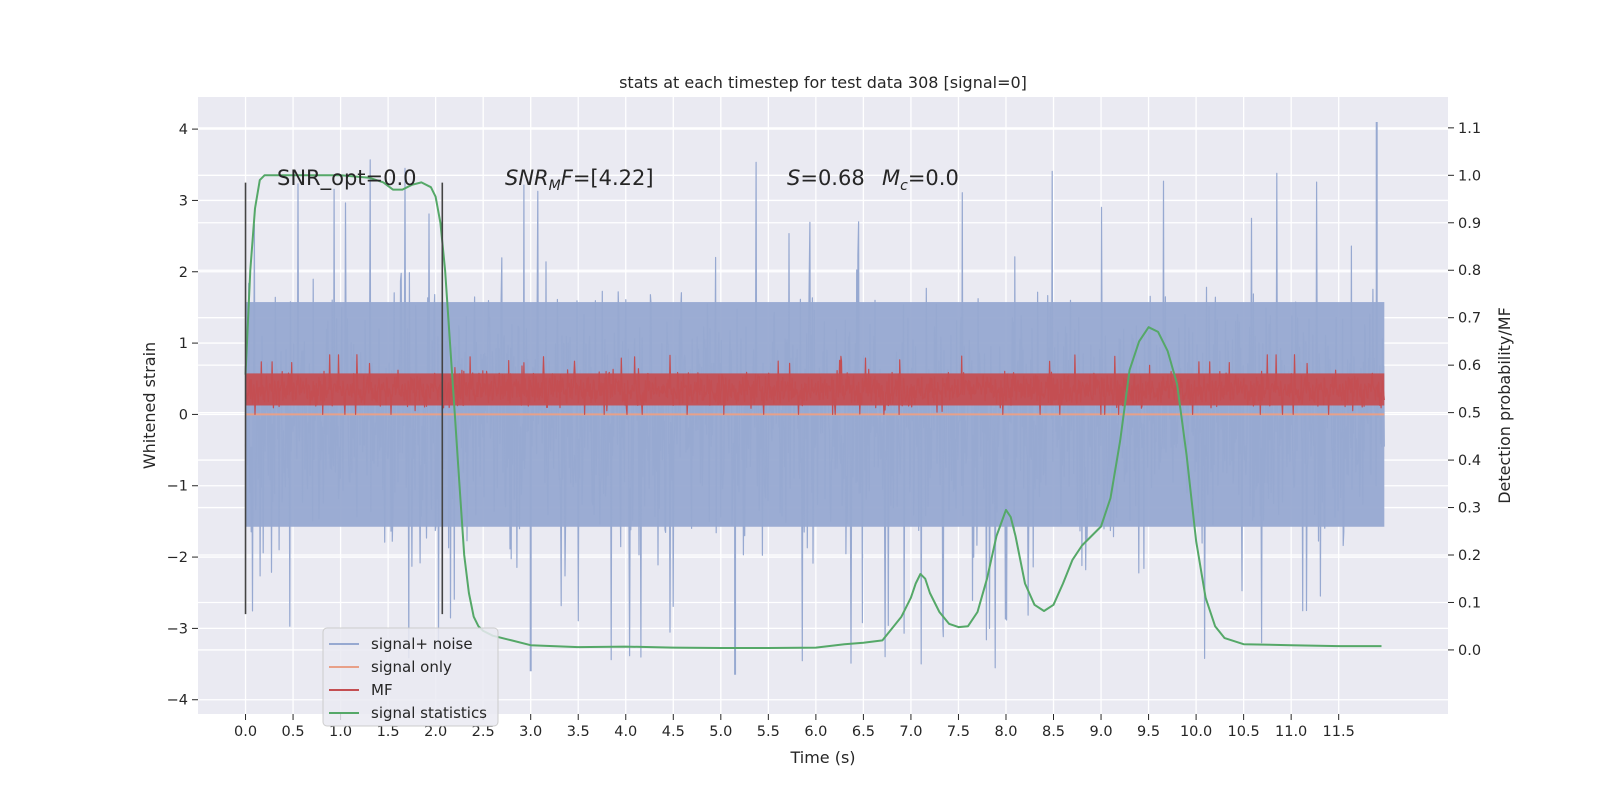  What do you see at coordinates (1469, 603) in the screenshot?
I see `y2-tick-label: 0.1` at bounding box center [1469, 603].